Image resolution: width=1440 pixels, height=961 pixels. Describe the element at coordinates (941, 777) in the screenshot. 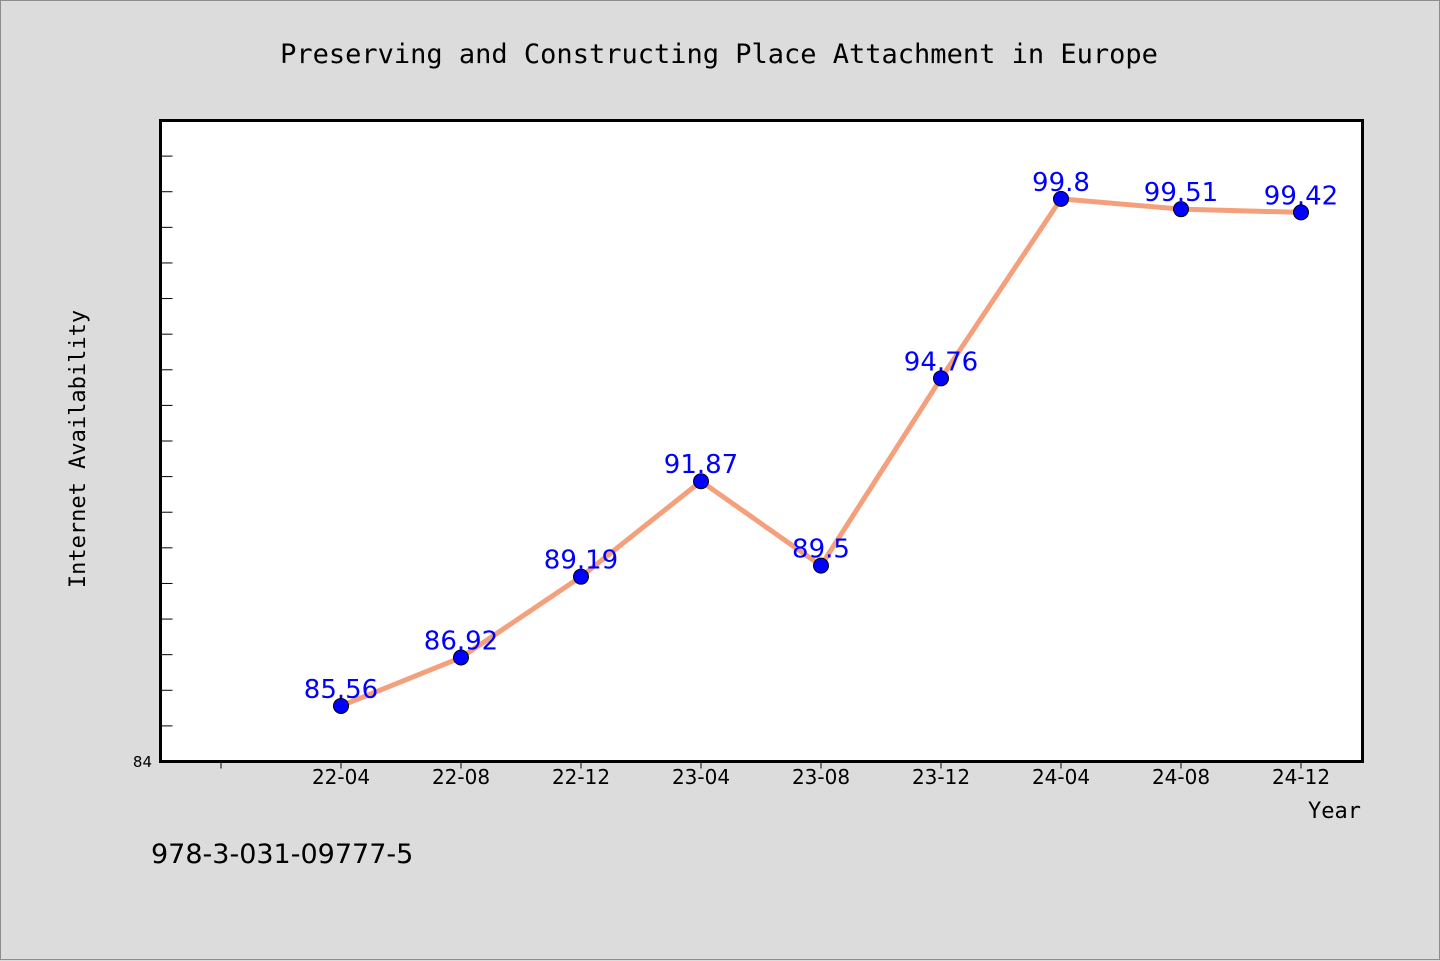

I see `x-tick-label: 23-12` at that location.